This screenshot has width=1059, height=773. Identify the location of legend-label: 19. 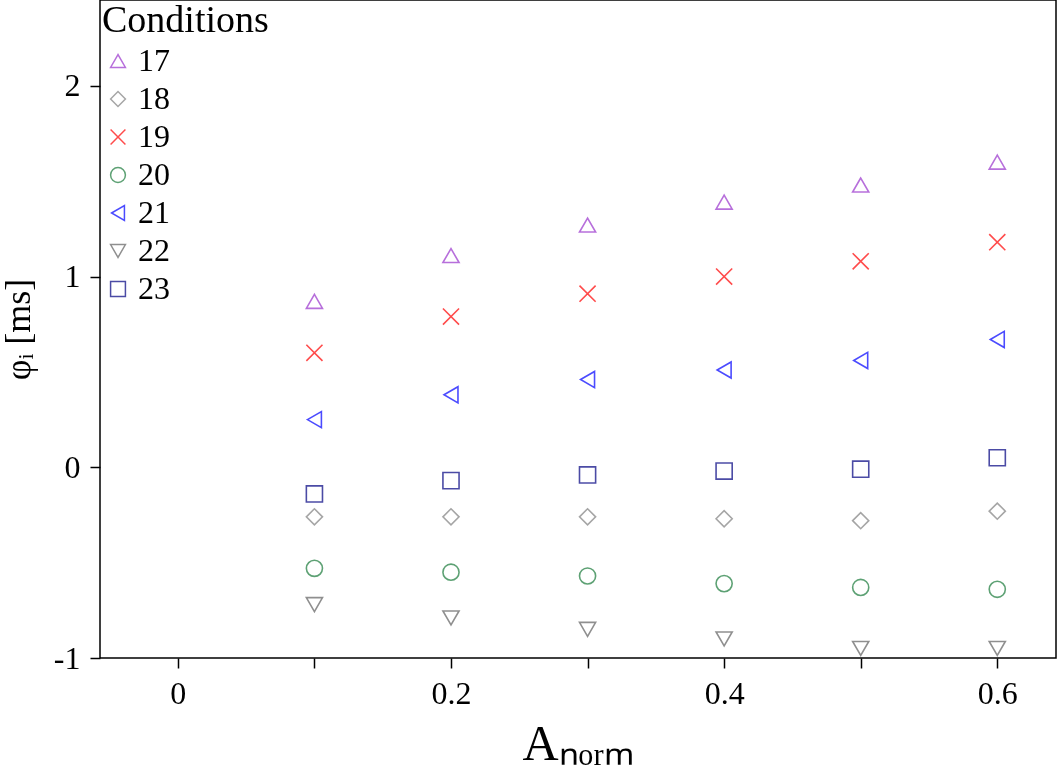
(154, 136).